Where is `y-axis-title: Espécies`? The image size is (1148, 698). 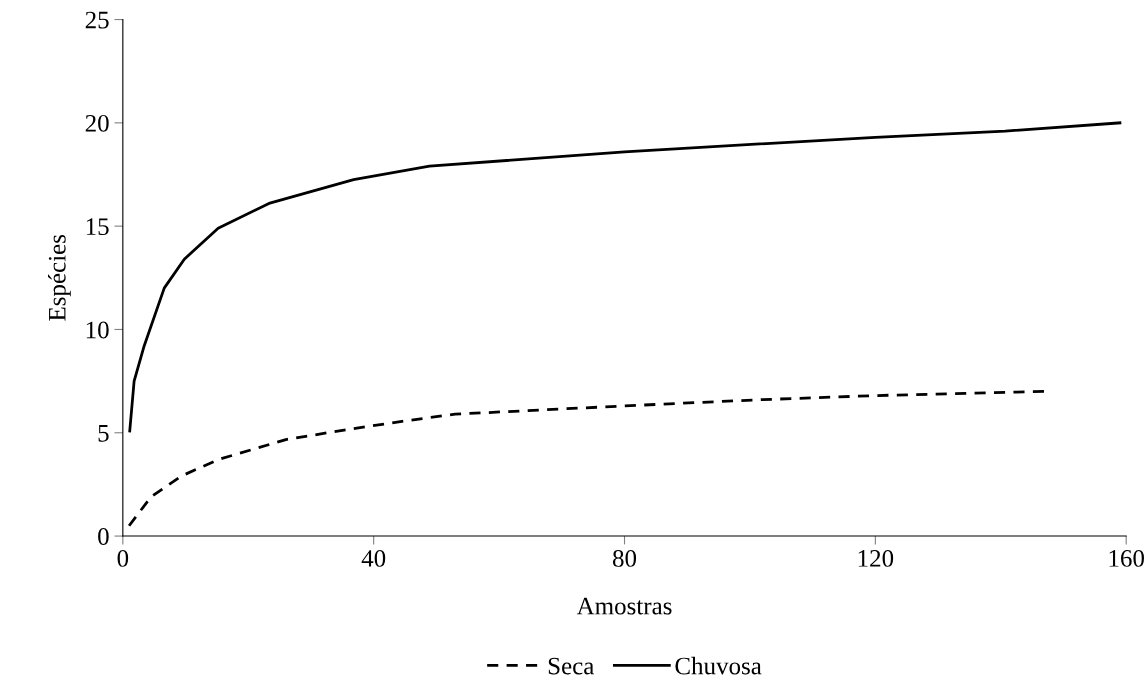 y-axis-title: Espécies is located at coordinates (59, 277).